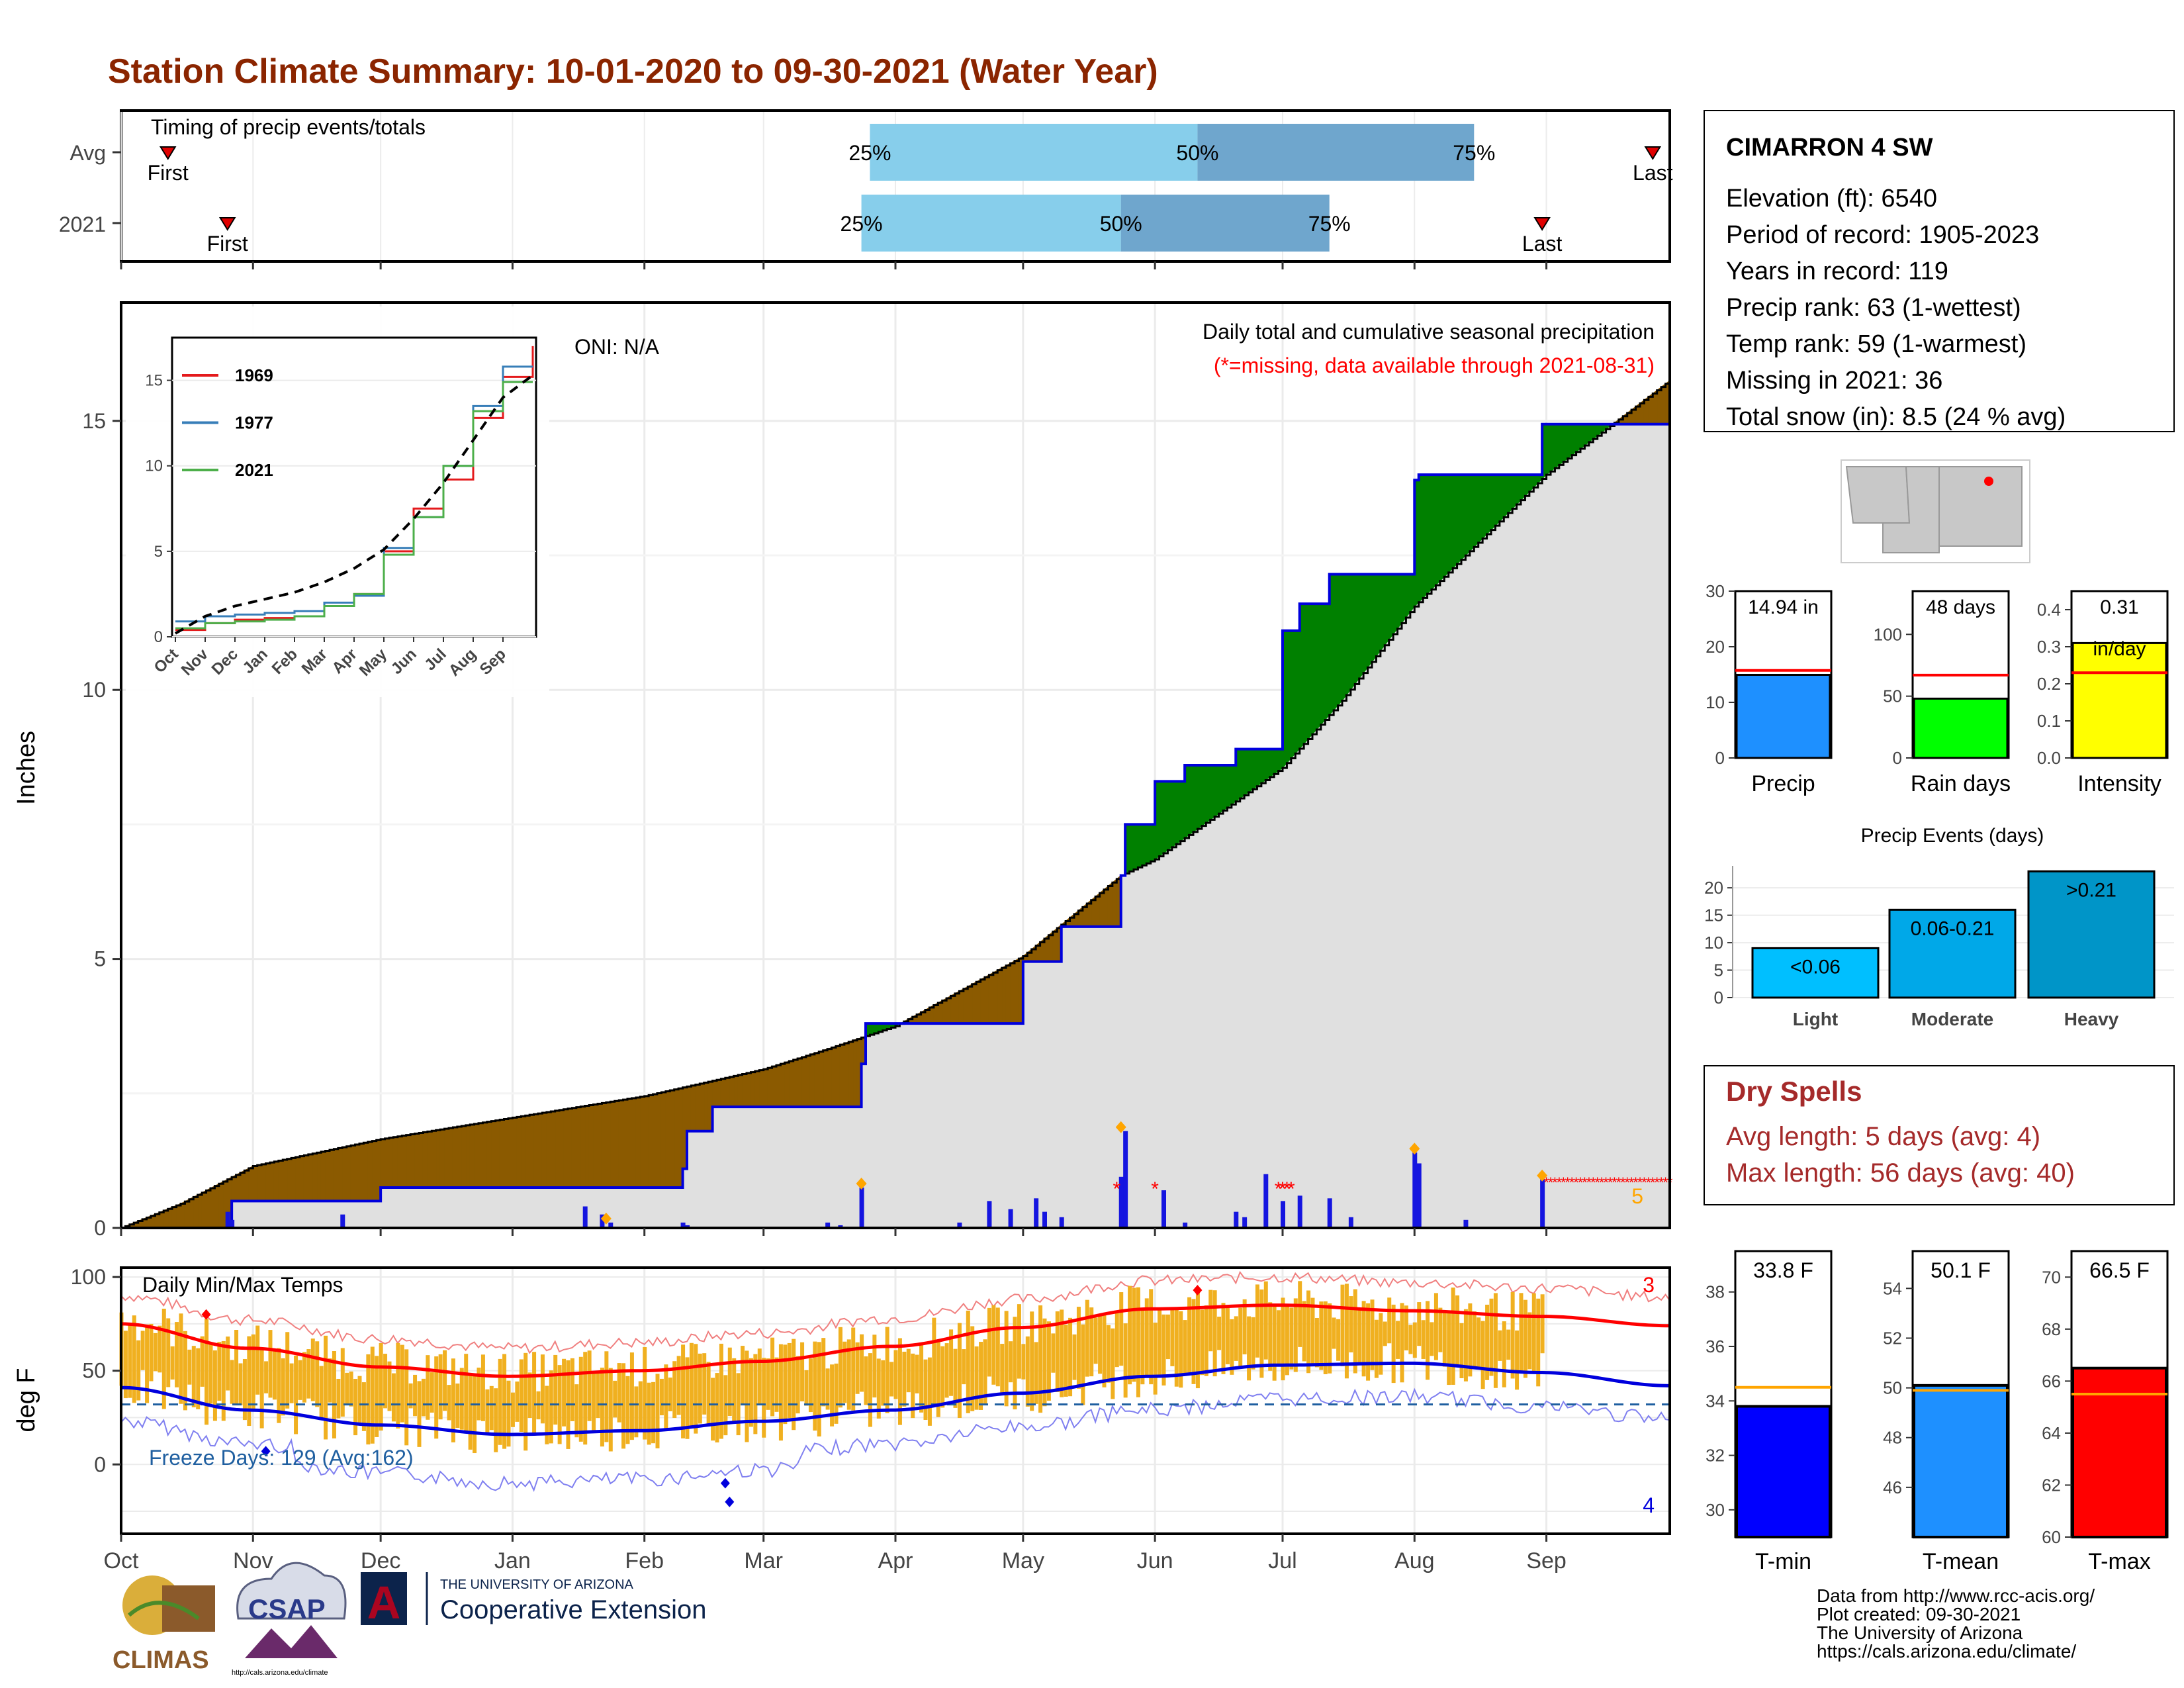 The image size is (2184, 1688). I want to click on inset-average-line, so click(355, 504).